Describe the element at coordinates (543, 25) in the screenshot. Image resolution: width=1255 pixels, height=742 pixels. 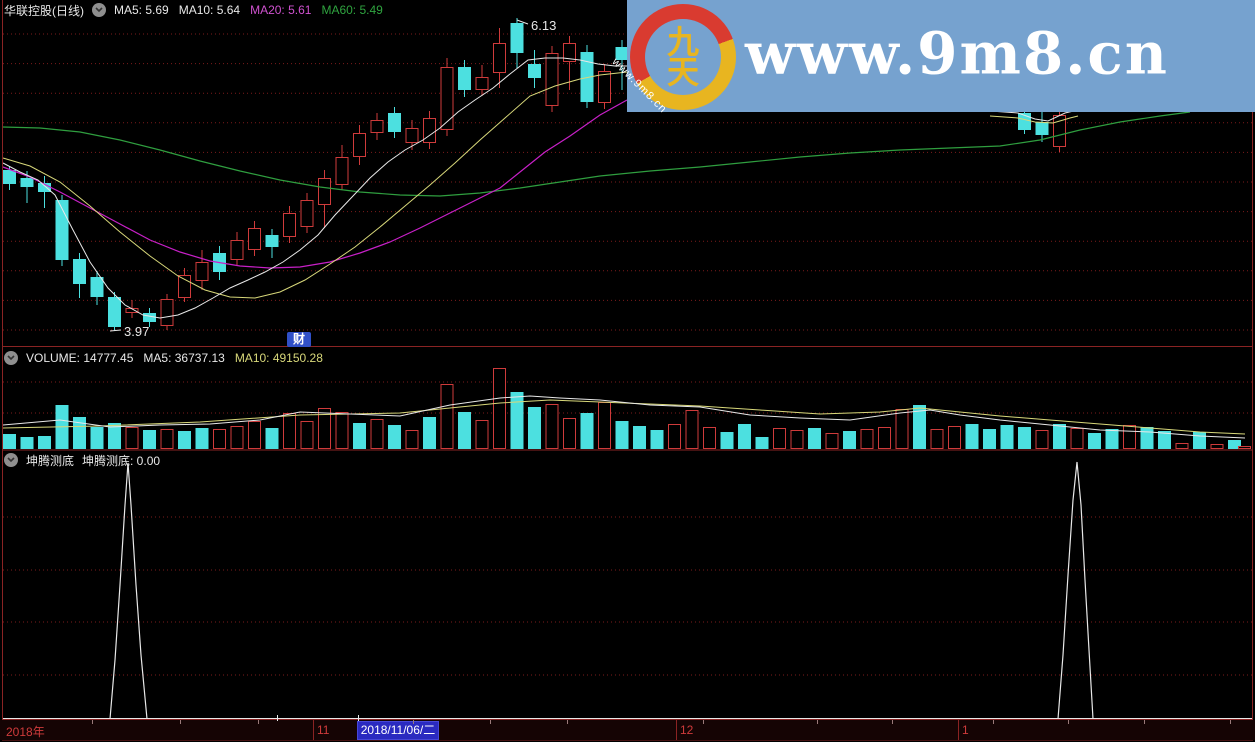
I see `high-price-label: 6.13` at that location.